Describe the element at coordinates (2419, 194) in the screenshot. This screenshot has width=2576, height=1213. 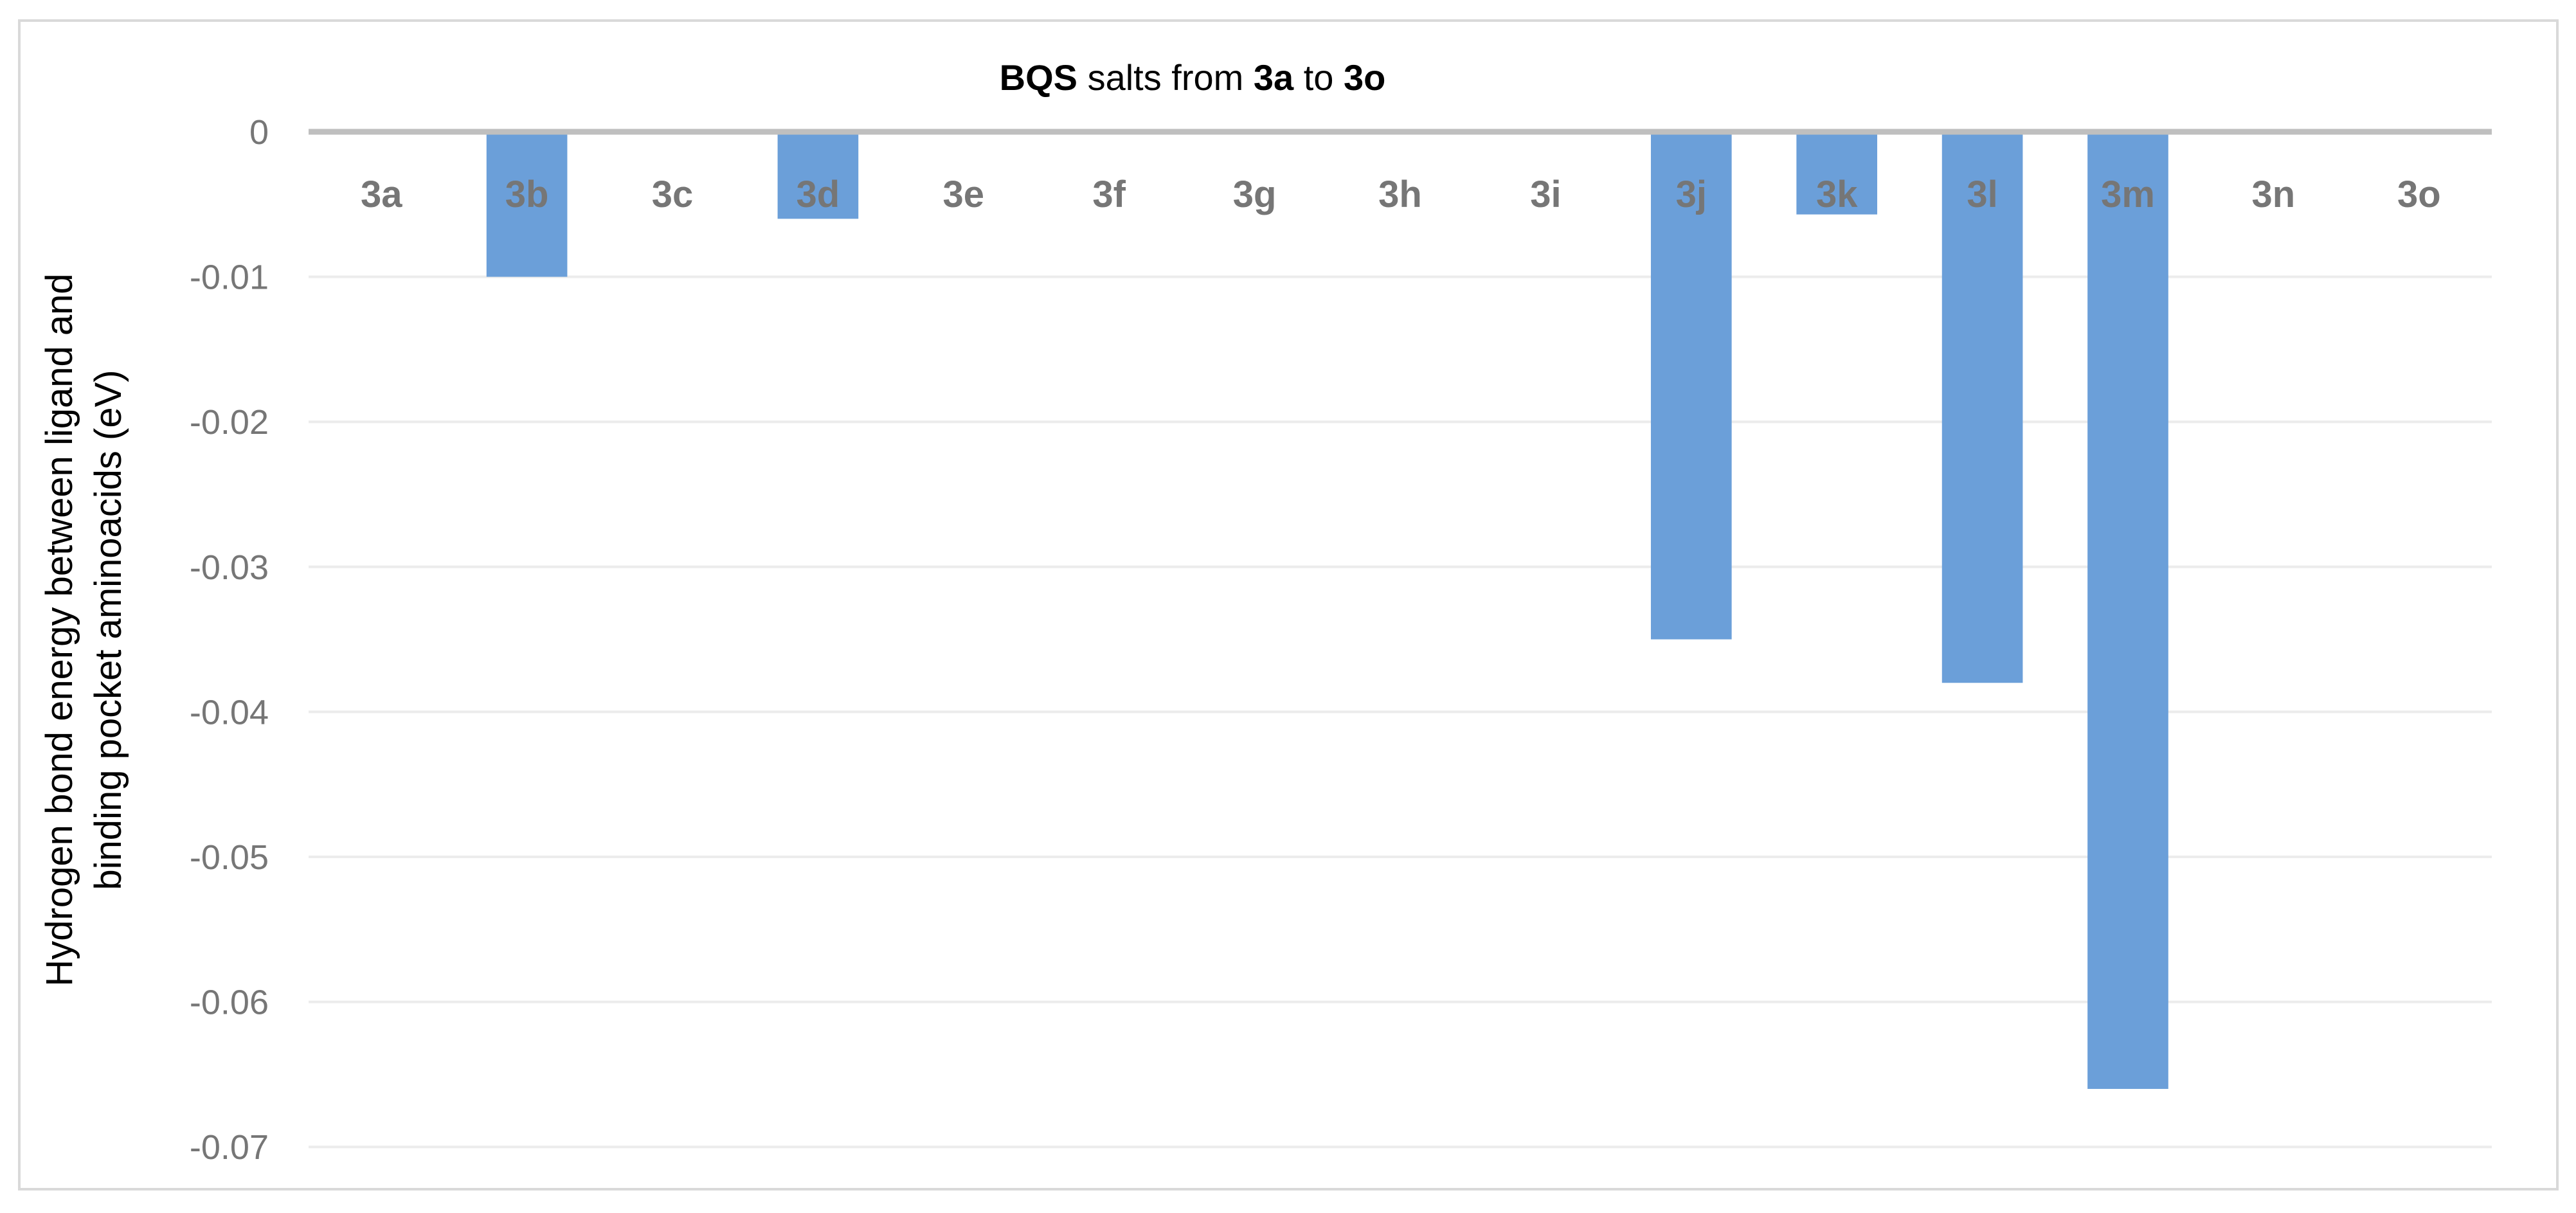
I see `category-label: 3o` at that location.